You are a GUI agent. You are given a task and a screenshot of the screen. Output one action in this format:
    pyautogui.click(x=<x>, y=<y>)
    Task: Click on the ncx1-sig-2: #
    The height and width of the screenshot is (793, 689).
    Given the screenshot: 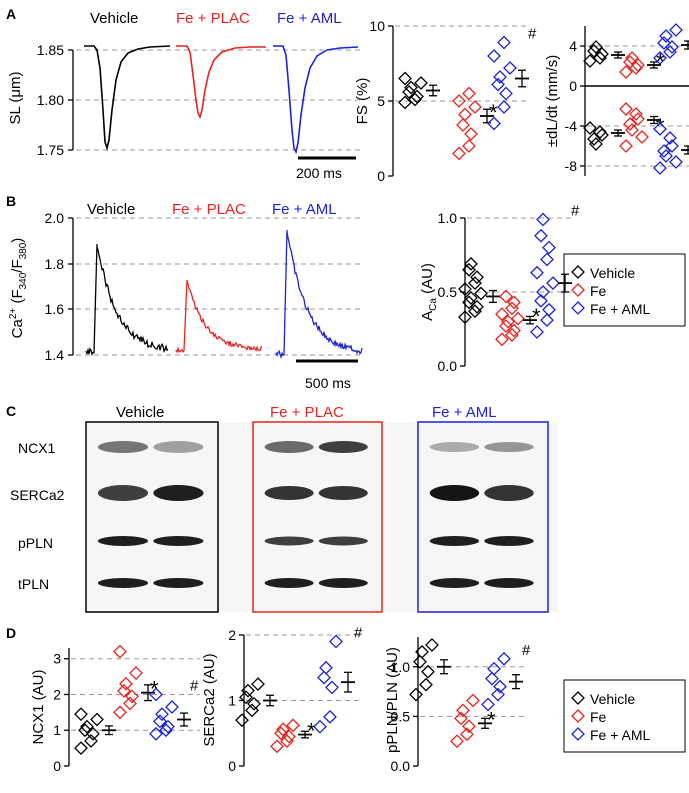 What is the action you would take?
    pyautogui.click(x=194, y=685)
    